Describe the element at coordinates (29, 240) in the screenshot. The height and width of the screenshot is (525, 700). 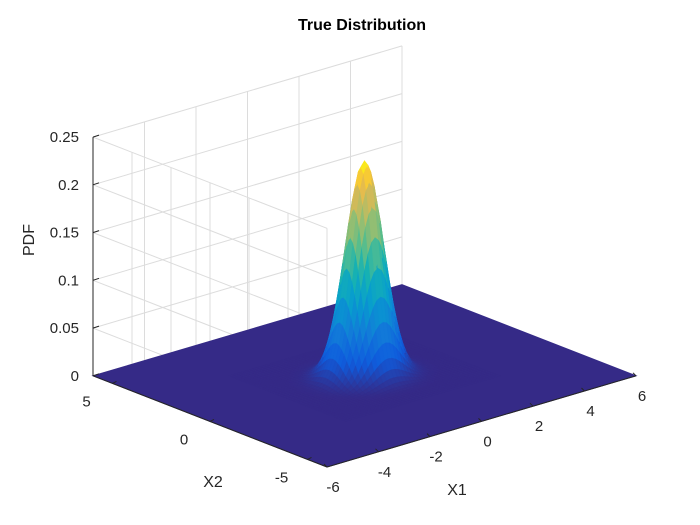
I see `z-axis-label: PDF` at that location.